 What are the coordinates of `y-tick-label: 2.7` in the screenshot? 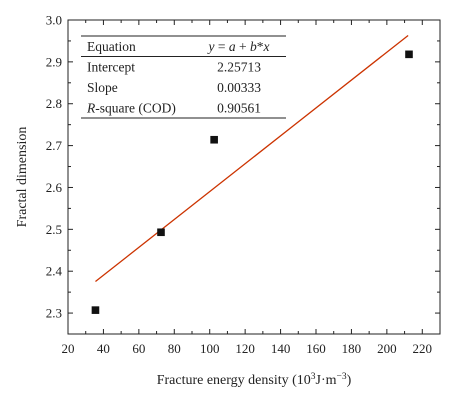 It's located at (54, 145).